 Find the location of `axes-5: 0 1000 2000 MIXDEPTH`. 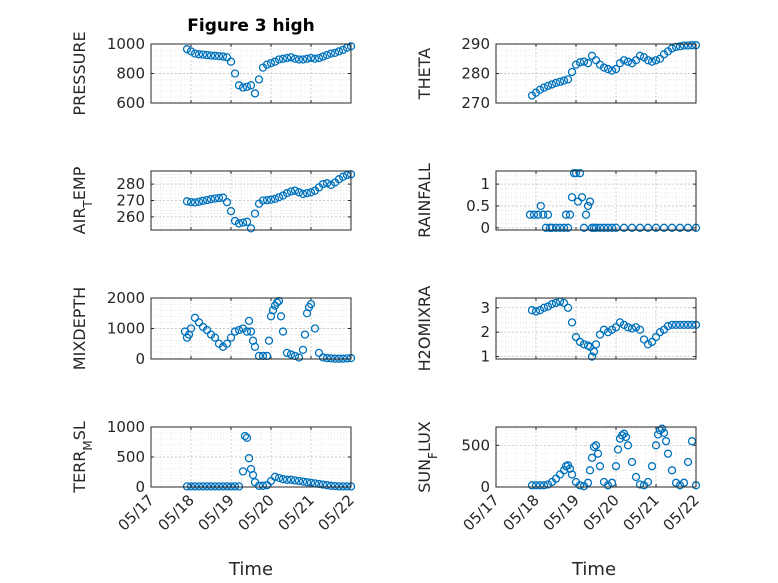

axes-5: 0 1000 2000 MIXDEPTH is located at coordinates (213, 328).